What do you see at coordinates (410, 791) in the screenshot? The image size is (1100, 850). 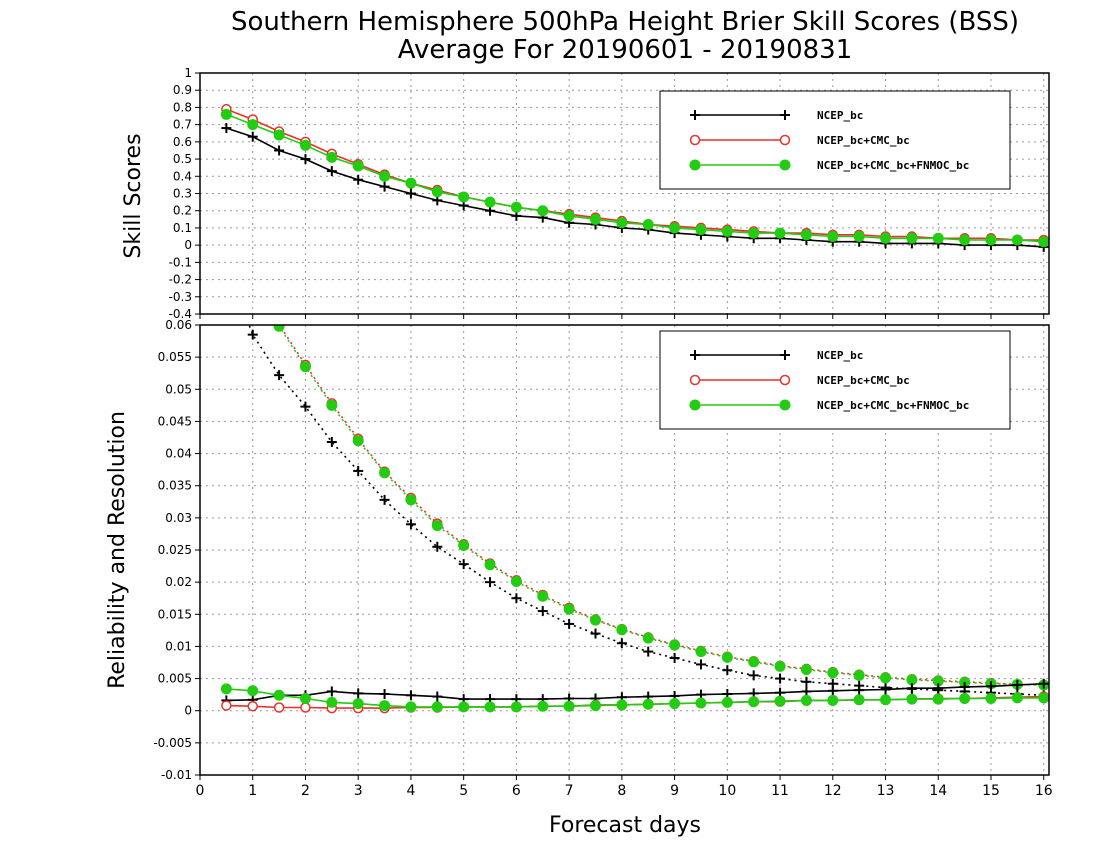 I see `x-tick-label: 4` at bounding box center [410, 791].